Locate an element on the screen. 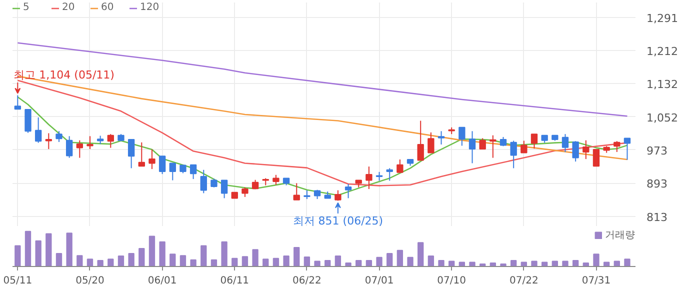 Image resolution: width=700 pixels, height=289 pixels. legend-label: 20 is located at coordinates (69, 7).